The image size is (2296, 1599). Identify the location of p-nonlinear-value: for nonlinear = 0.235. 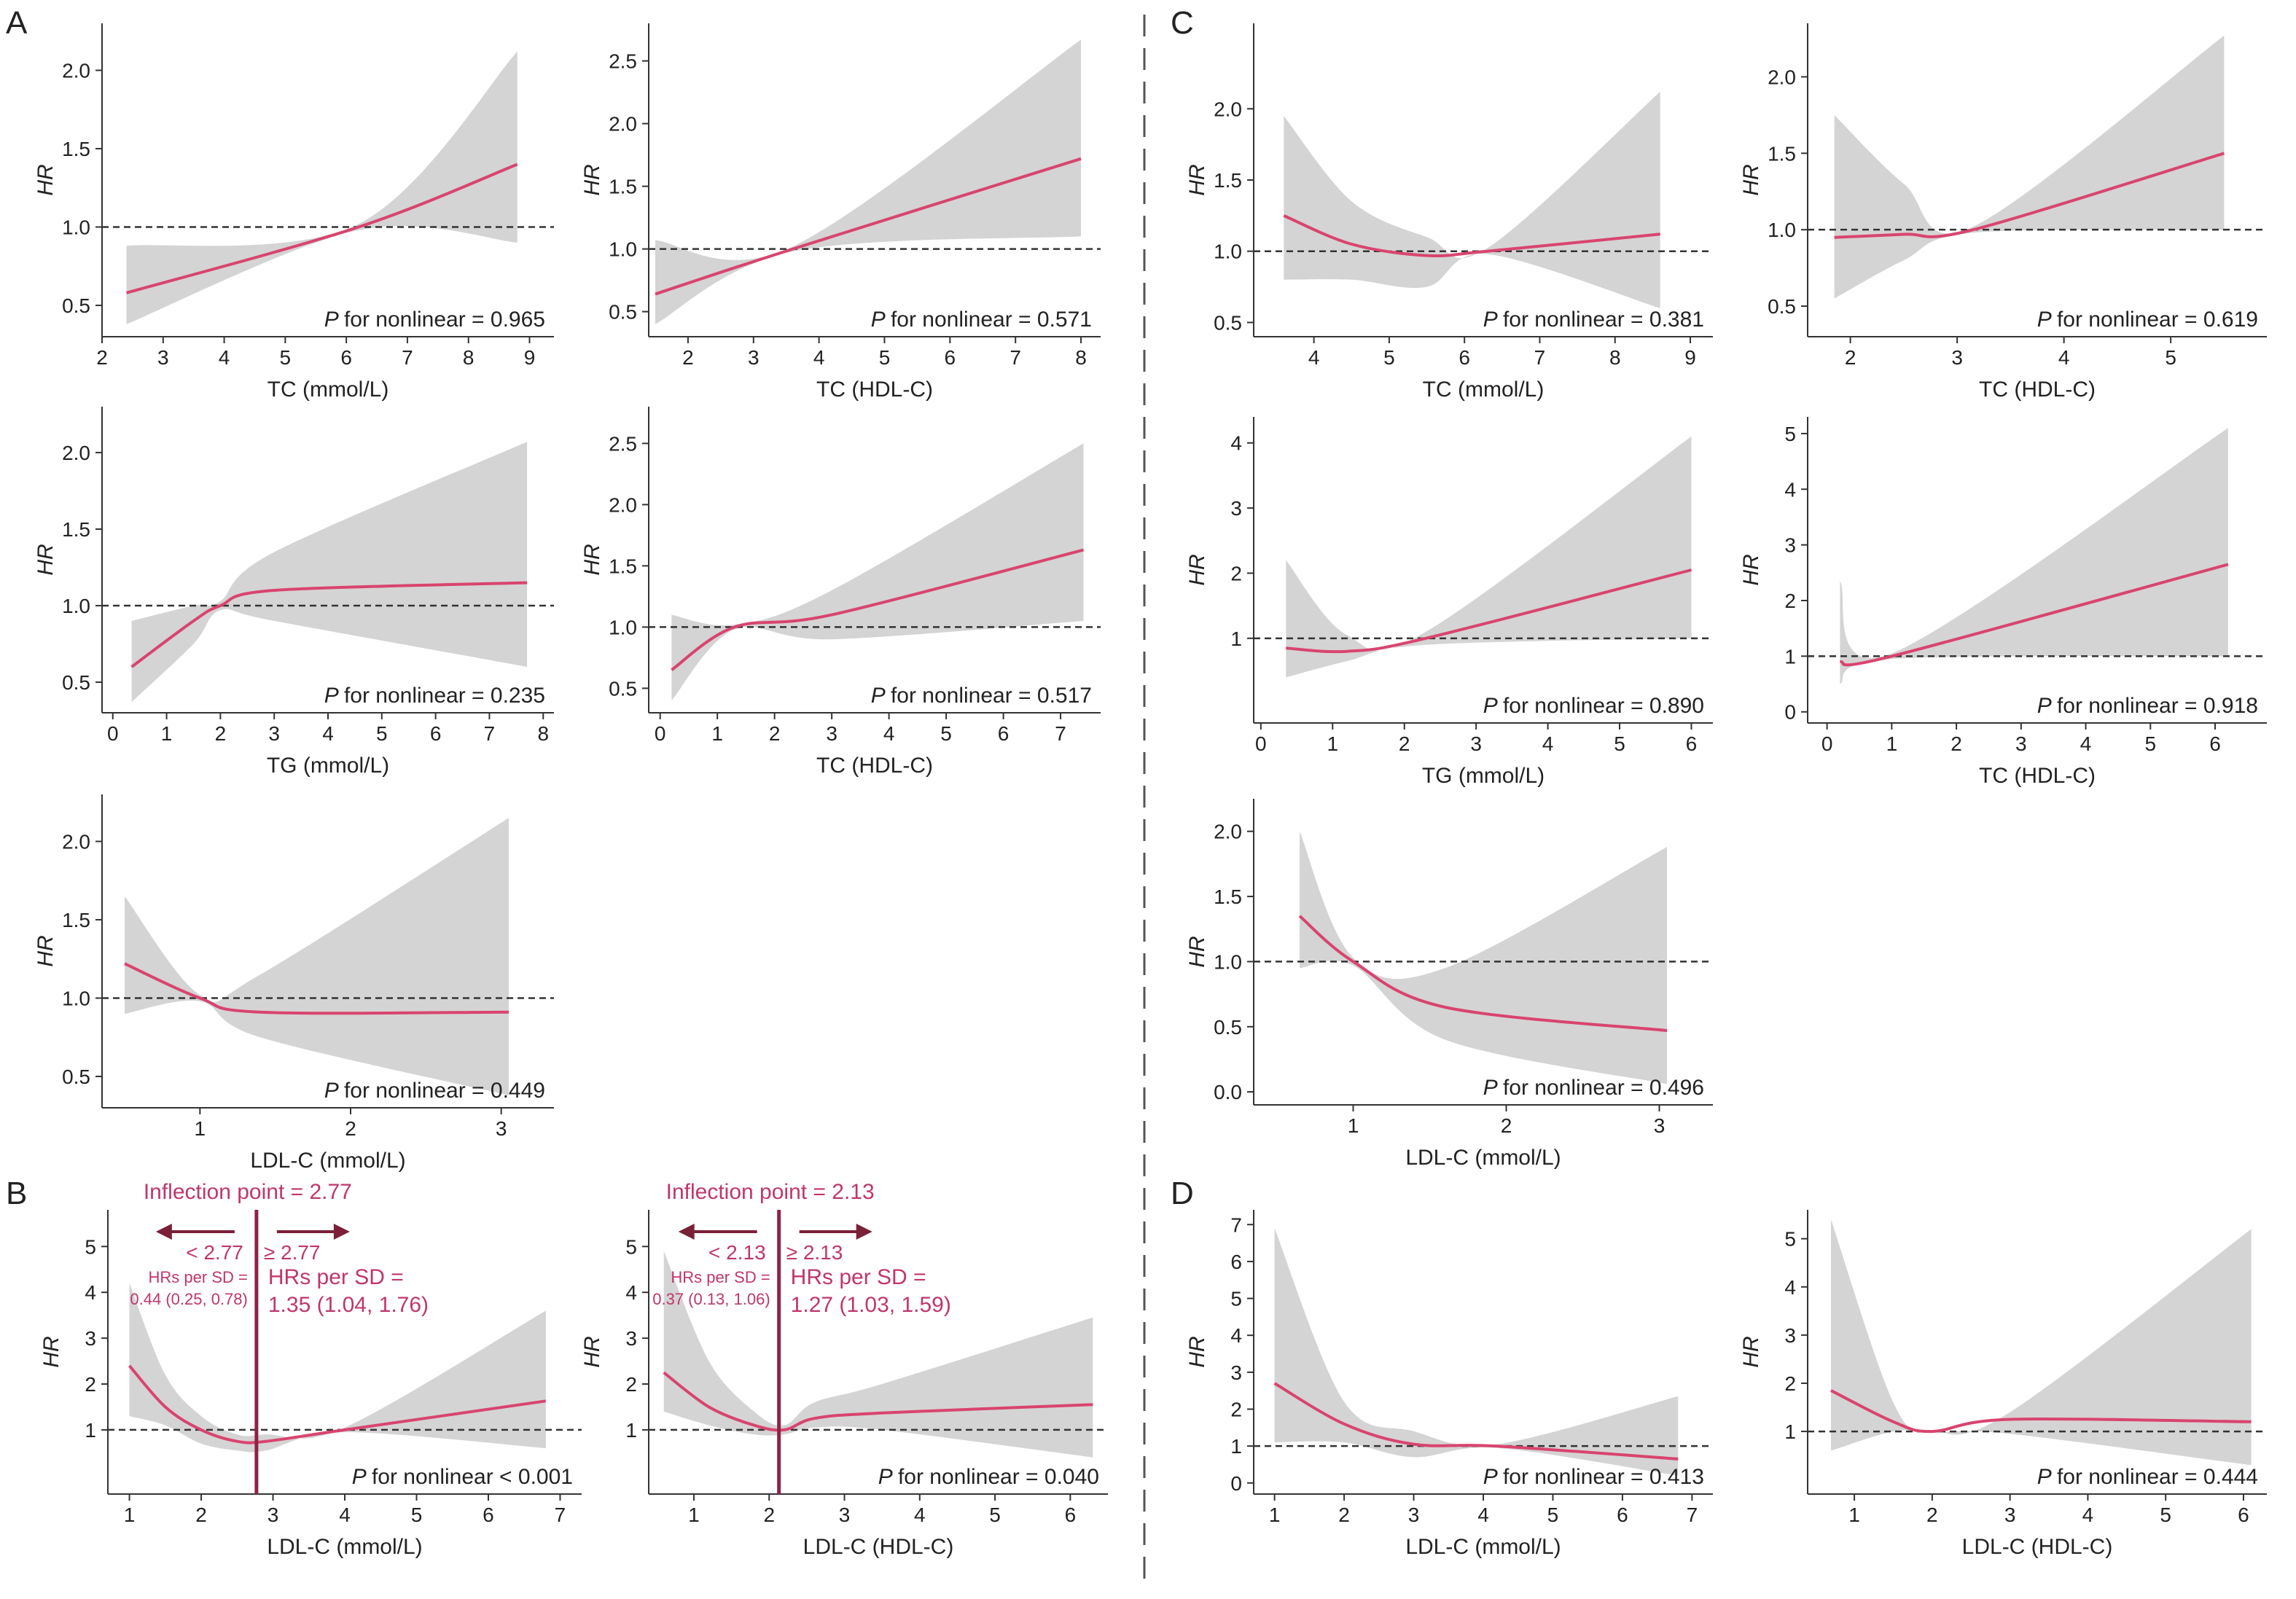
(445, 696).